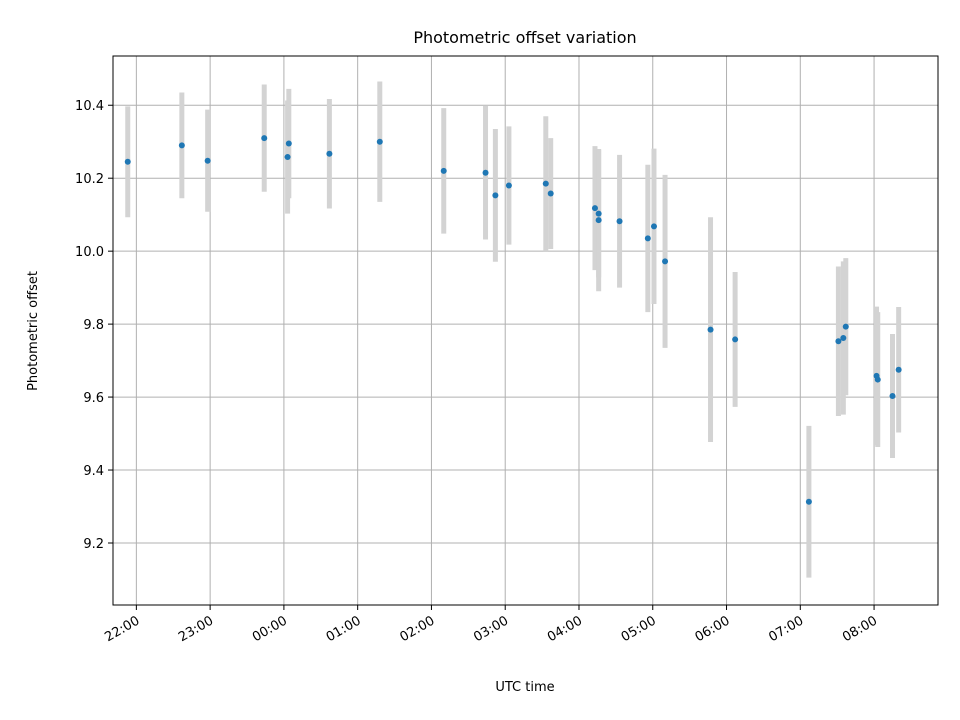 This screenshot has width=960, height=720. Describe the element at coordinates (33, 331) in the screenshot. I see `y-axis-label: Photometric offset` at that location.